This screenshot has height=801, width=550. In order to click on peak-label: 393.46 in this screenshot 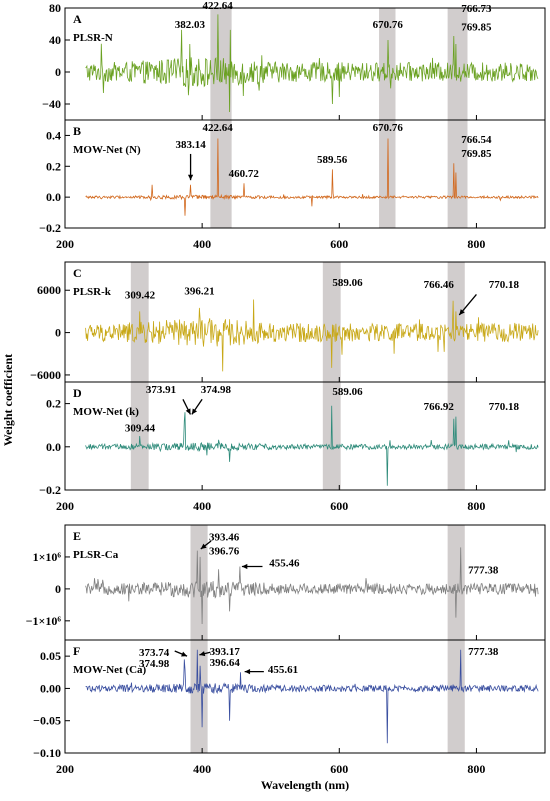, I will do `click(224, 537)`.